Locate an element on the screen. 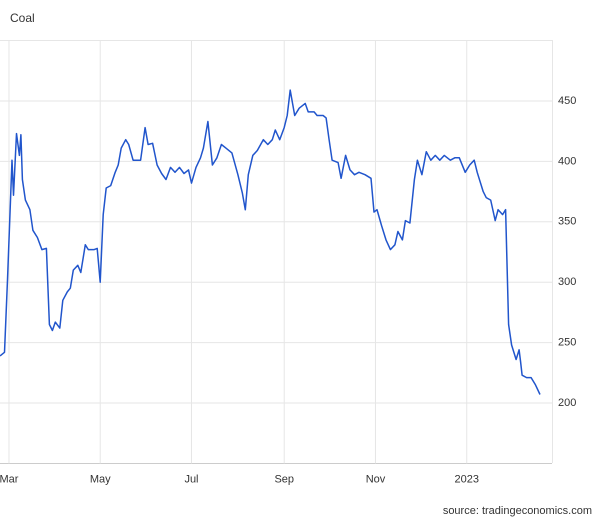 The image size is (600, 520). y-tick-label: 450 is located at coordinates (567, 101).